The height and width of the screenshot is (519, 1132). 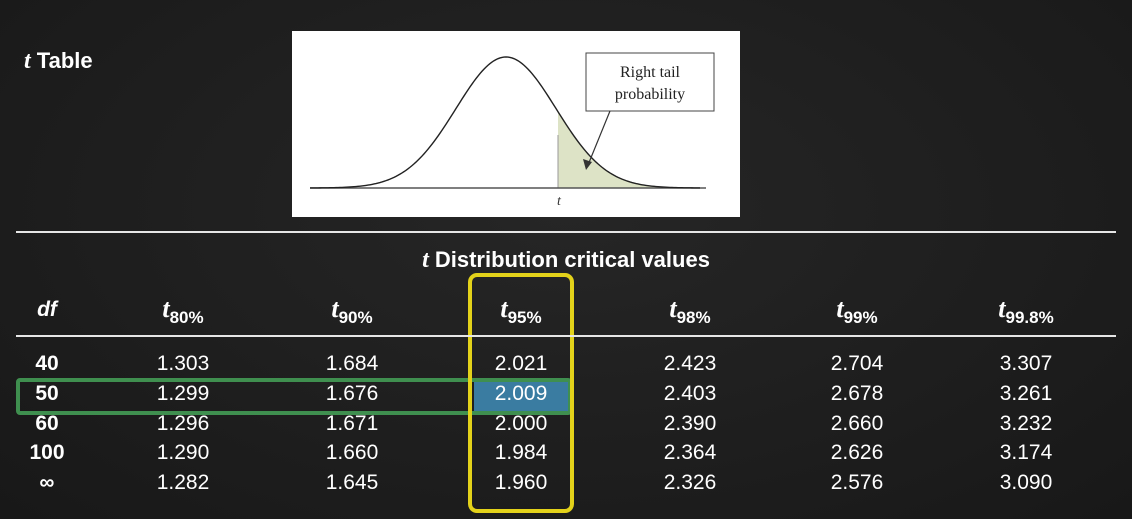 I want to click on table-cell: 2.021, so click(x=521, y=363).